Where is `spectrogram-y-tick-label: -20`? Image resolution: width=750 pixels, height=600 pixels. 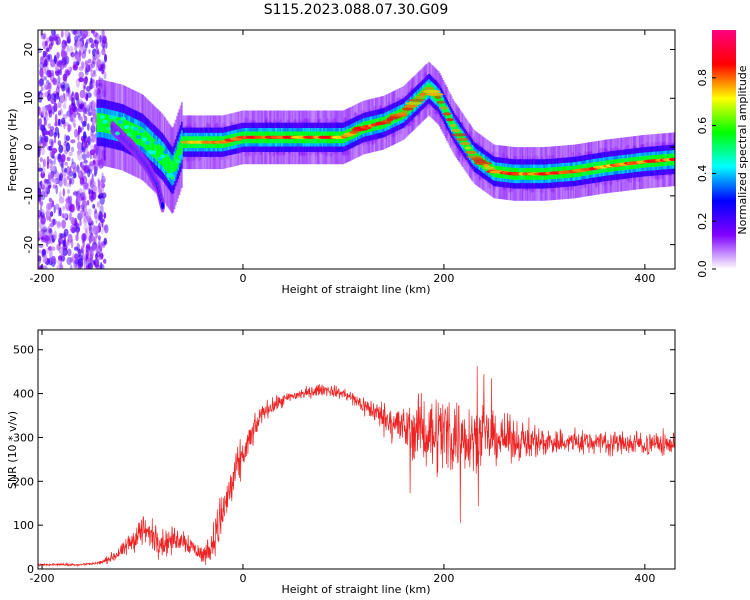 spectrogram-y-tick-label: -20 is located at coordinates (28, 245).